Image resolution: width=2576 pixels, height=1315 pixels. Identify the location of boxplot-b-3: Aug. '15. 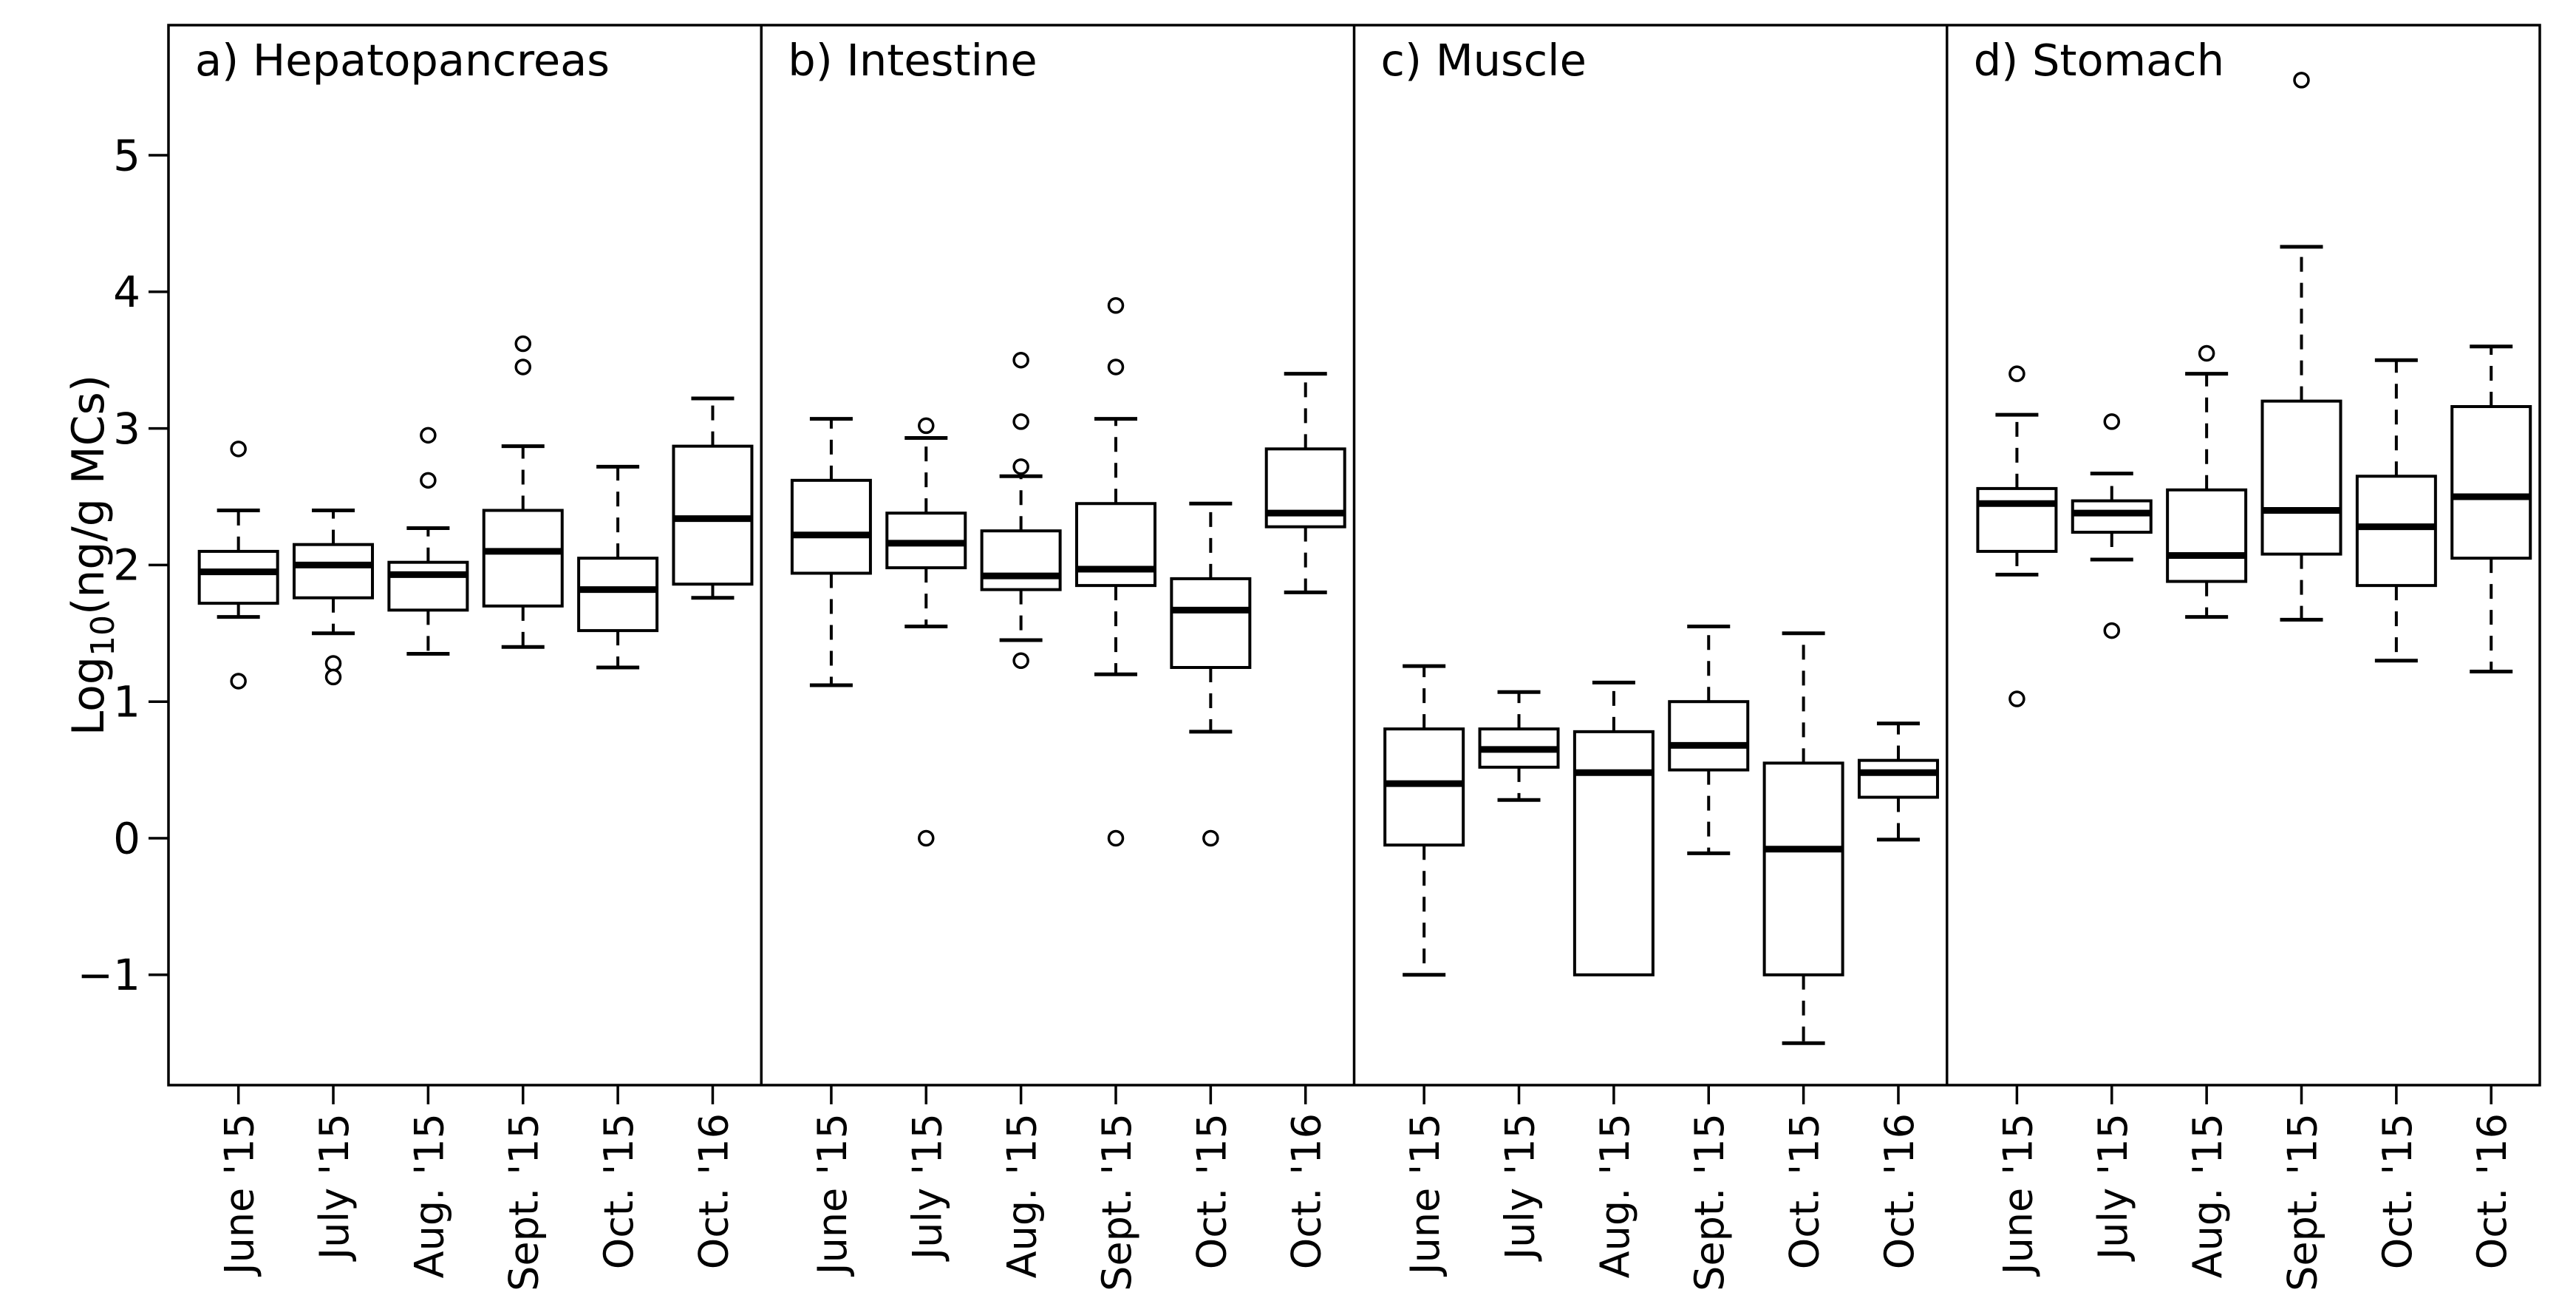
(1021, 815).